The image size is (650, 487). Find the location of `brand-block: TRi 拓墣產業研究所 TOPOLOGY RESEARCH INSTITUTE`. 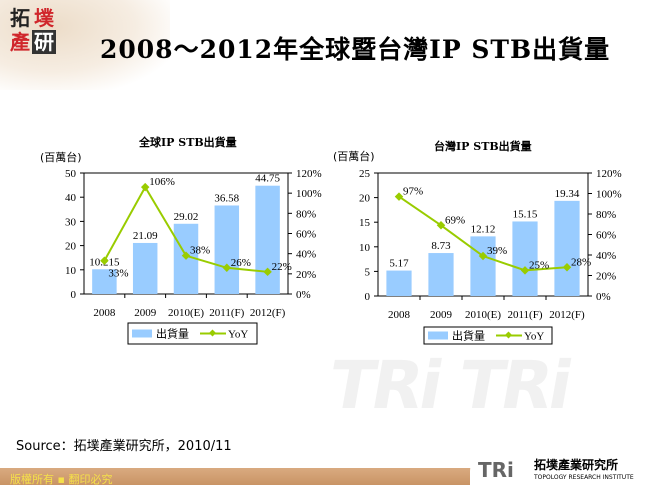

brand-block: TRi 拓墣產業研究所 TOPOLOGY RESEARCH INSTITUTE is located at coordinates (560, 471).